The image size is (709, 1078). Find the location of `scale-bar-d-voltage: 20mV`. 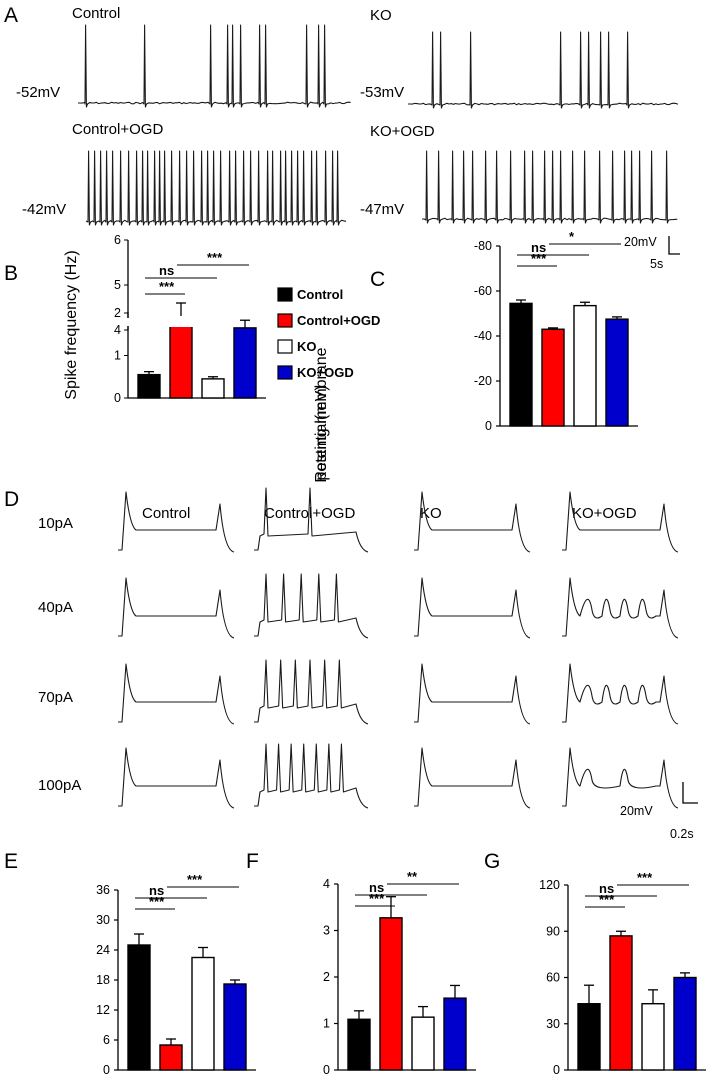

scale-bar-d-voltage: 20mV is located at coordinates (636, 811).